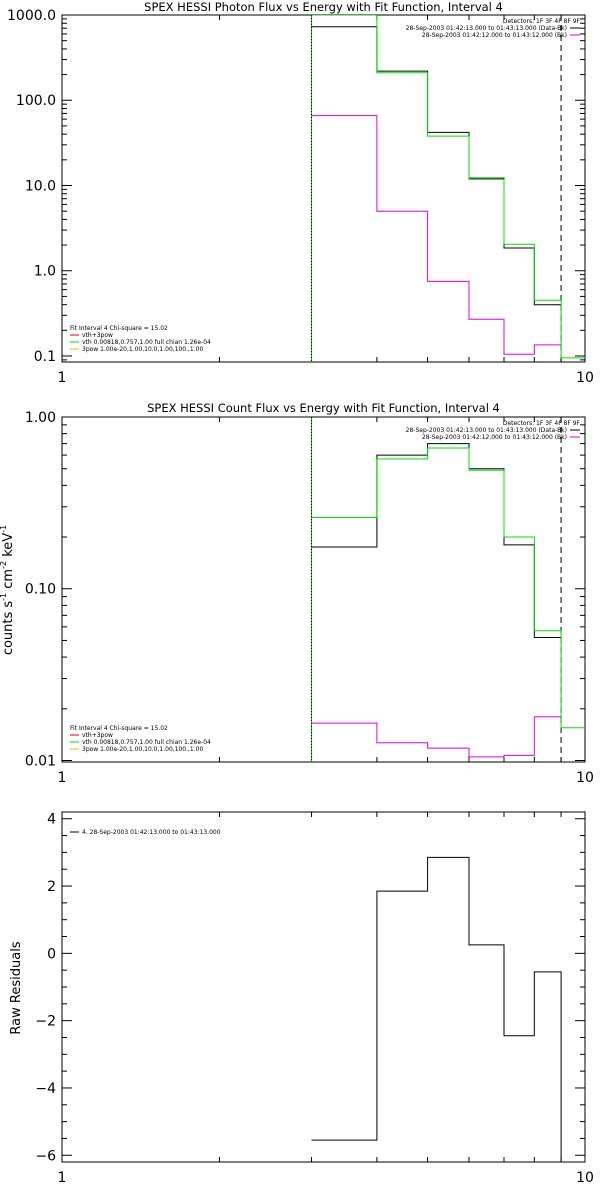  I want to click on y-axis-label-part: keV, so click(8, 547).